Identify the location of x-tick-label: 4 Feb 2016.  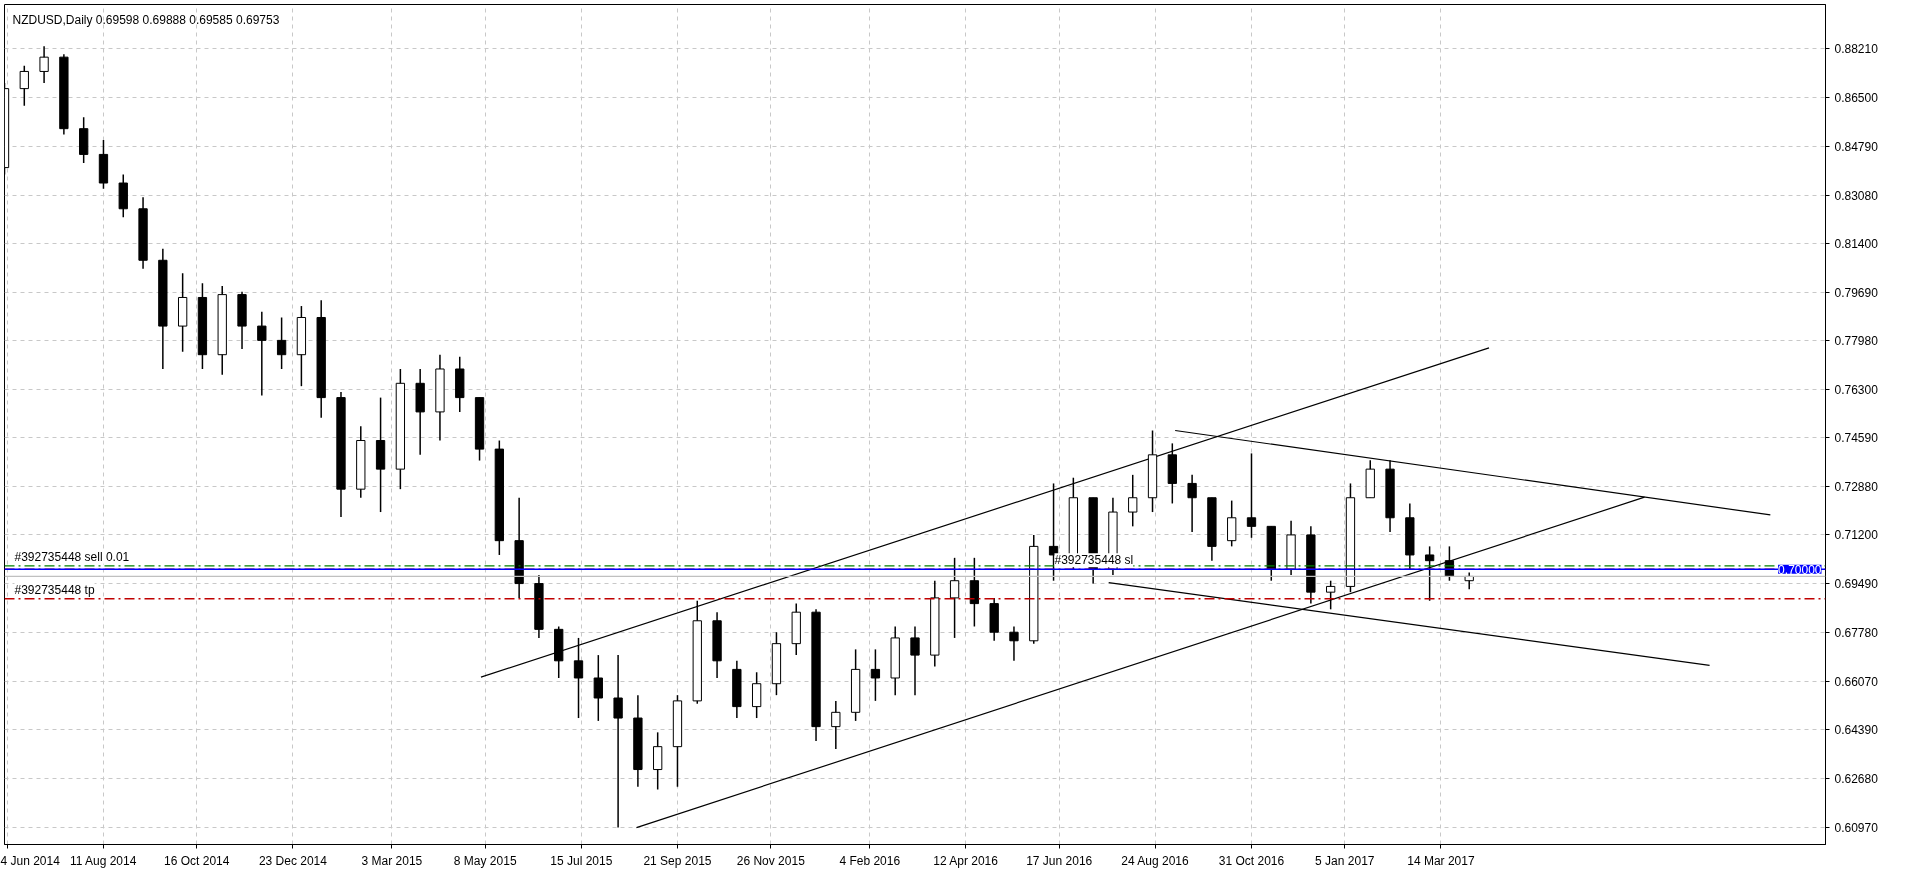
(870, 860).